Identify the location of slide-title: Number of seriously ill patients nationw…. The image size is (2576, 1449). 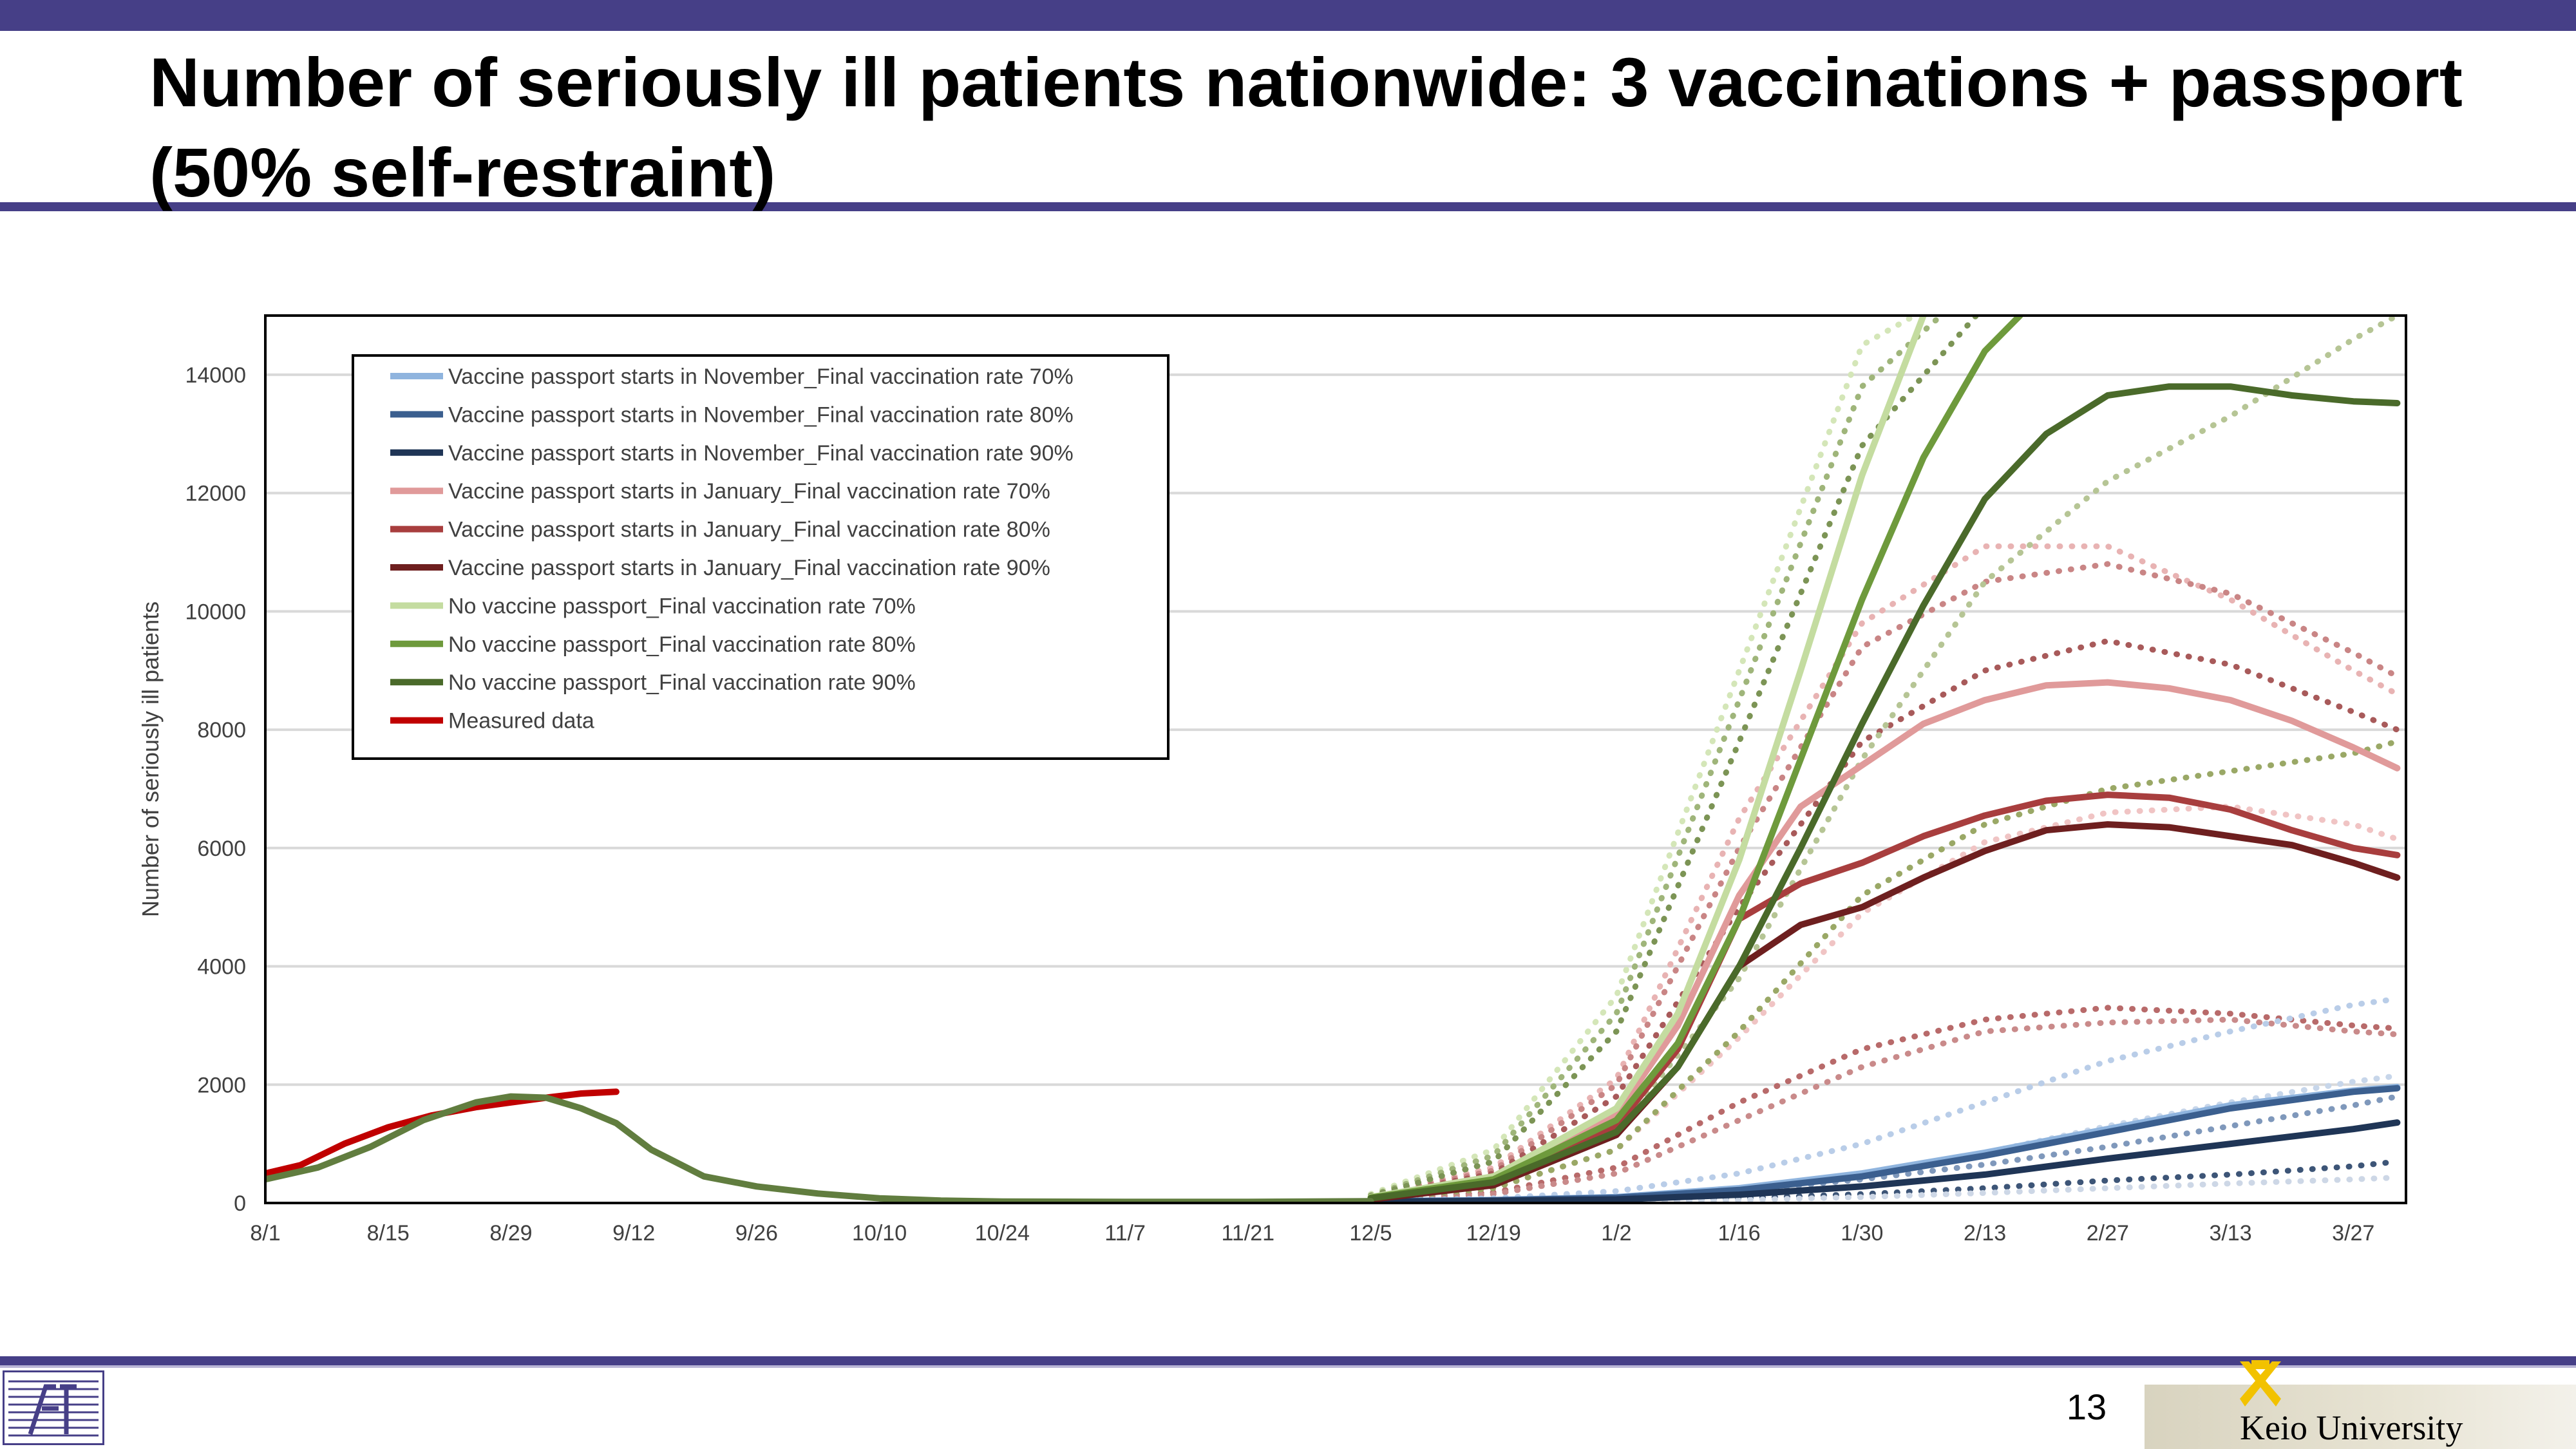
(1306, 127).